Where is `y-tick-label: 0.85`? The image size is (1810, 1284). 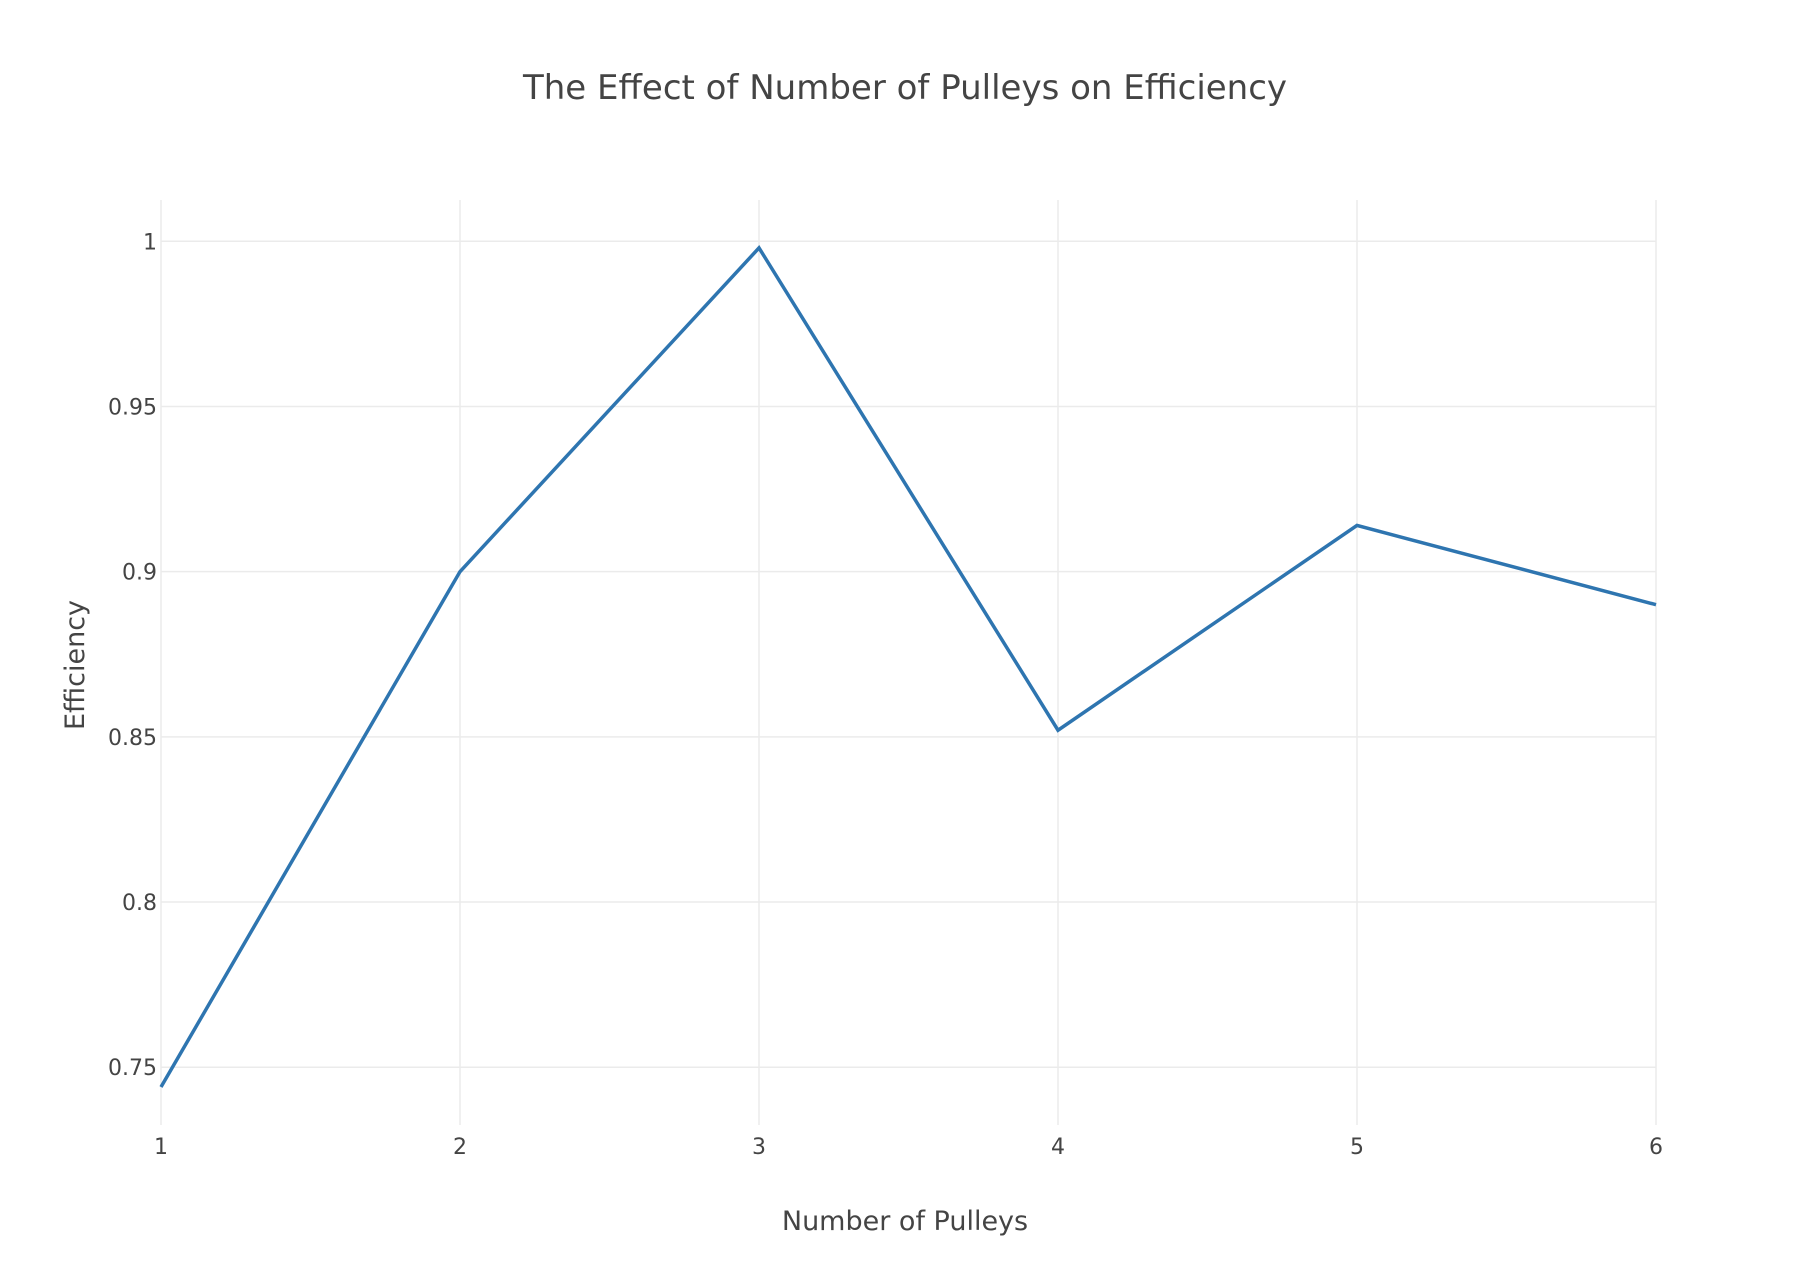
y-tick-label: 0.85 is located at coordinates (132, 738).